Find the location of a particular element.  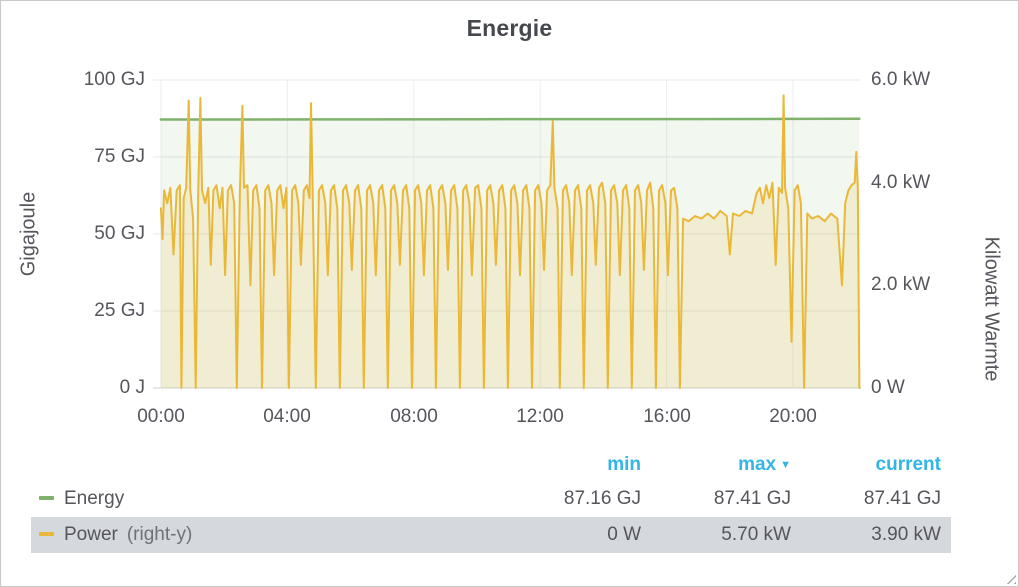

legend-header-current: current is located at coordinates (908, 464).